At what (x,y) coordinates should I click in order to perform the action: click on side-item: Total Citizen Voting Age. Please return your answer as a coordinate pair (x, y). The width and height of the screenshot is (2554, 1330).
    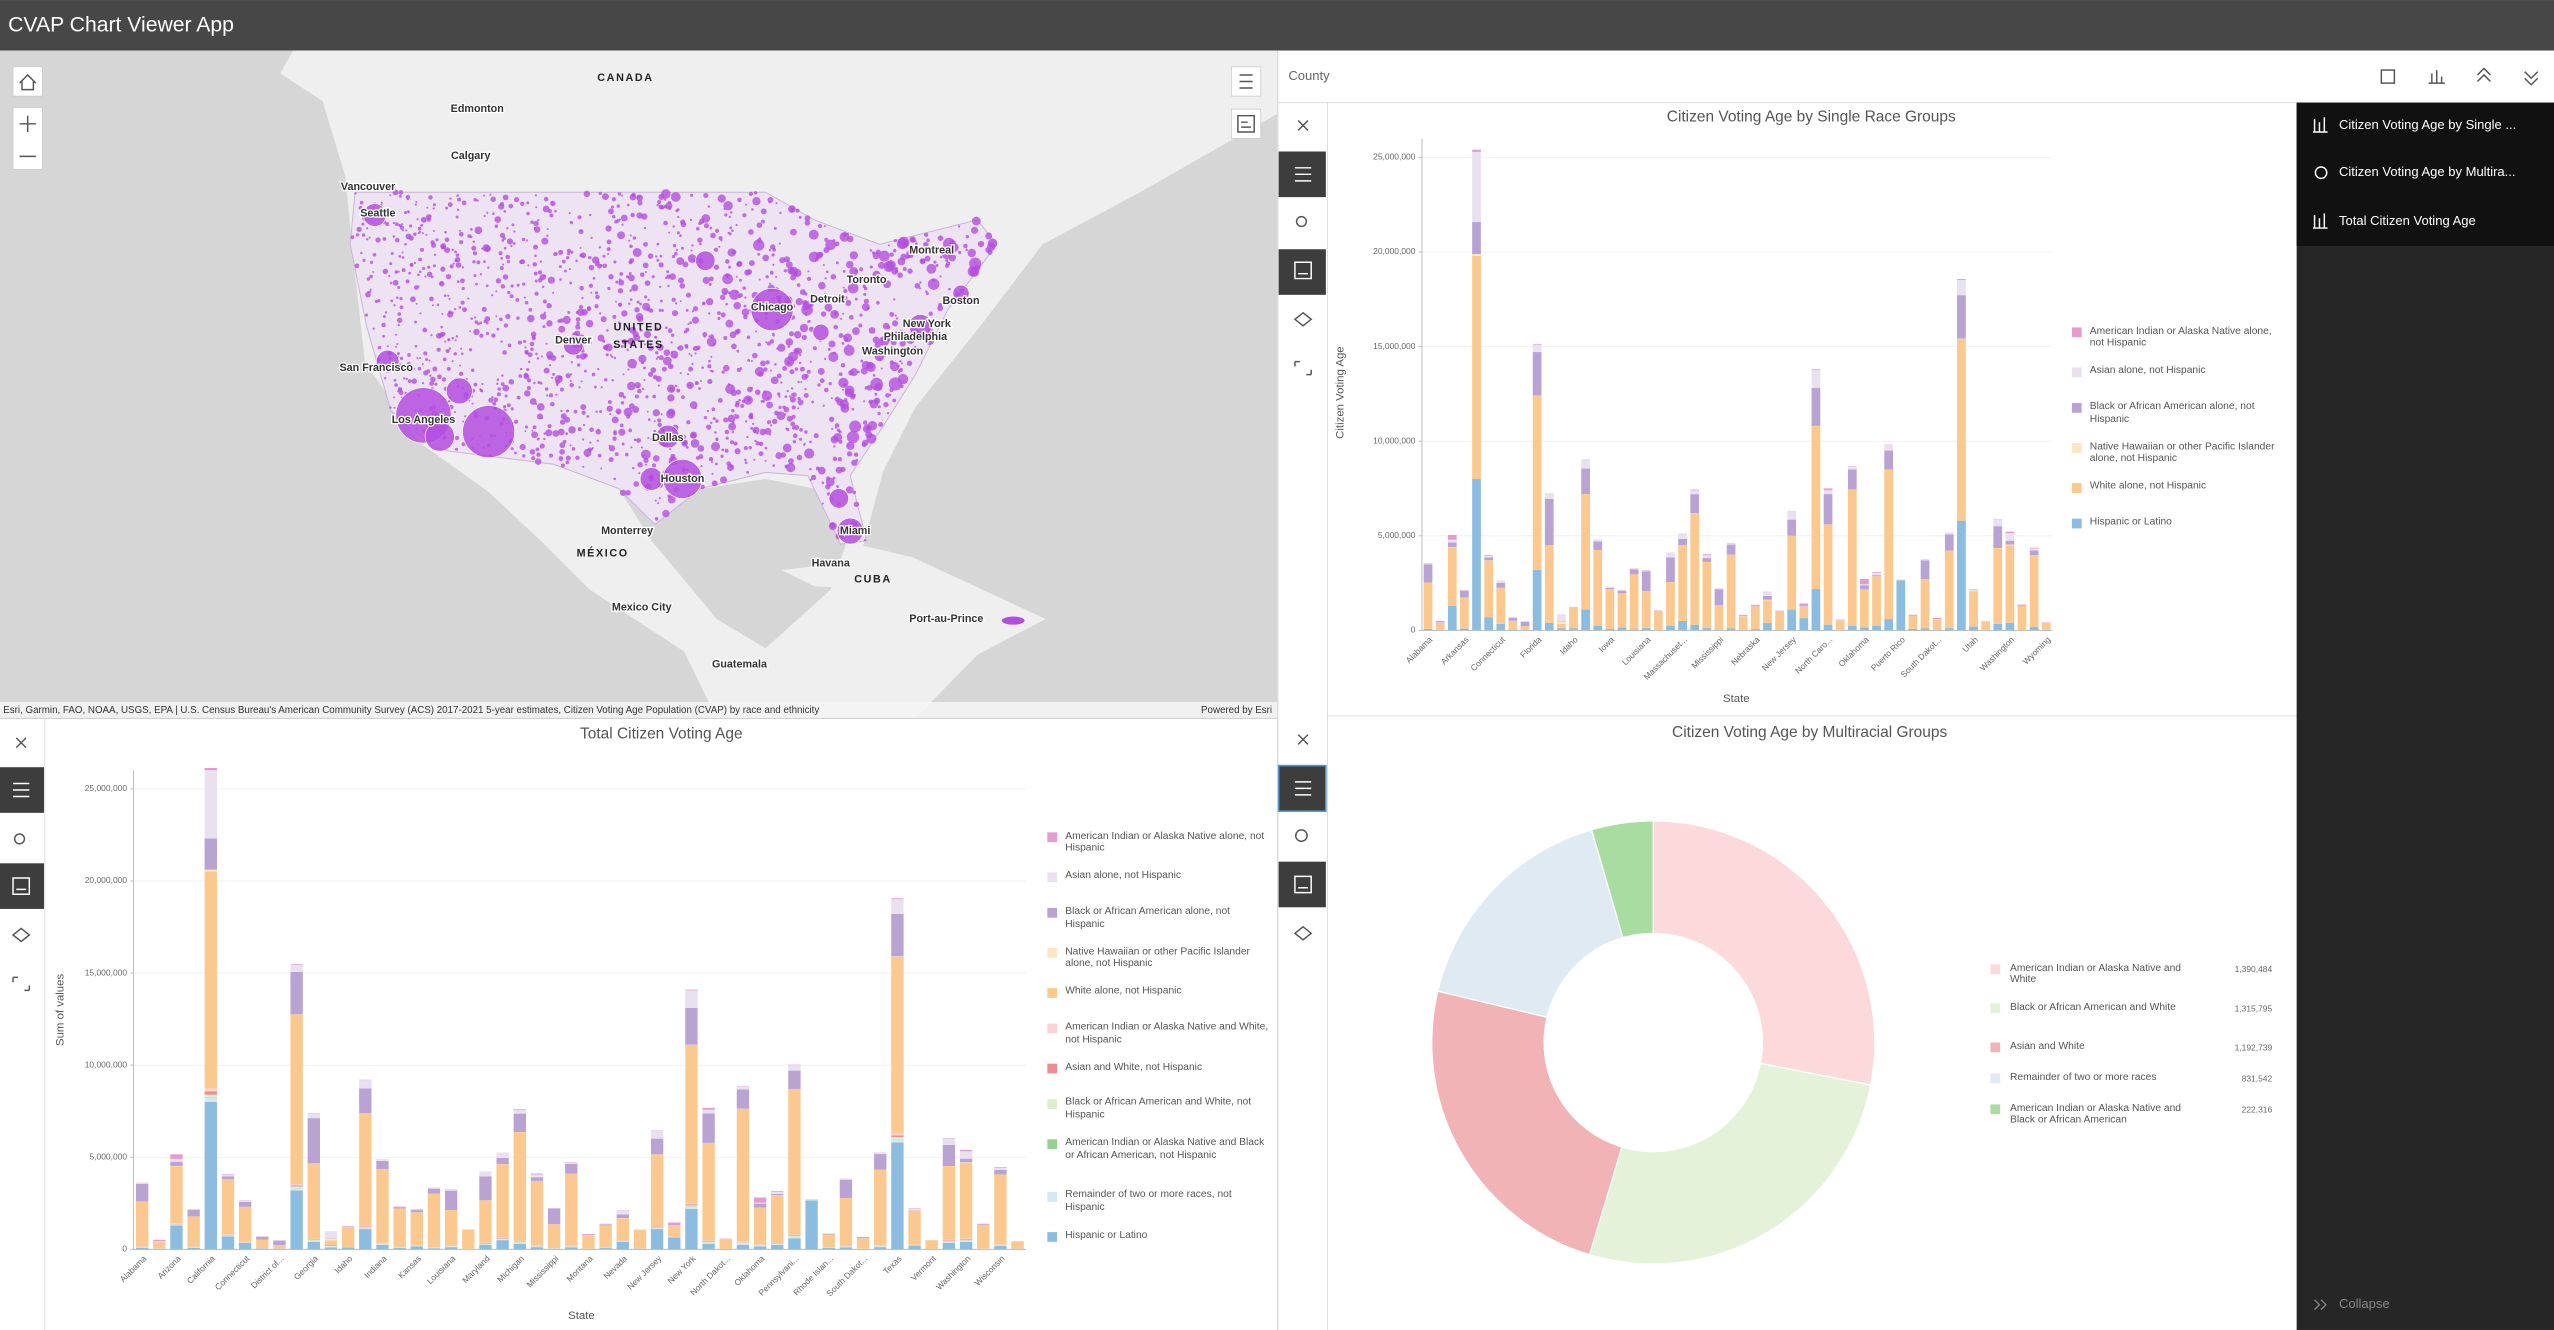
    Looking at the image, I should click on (2407, 220).